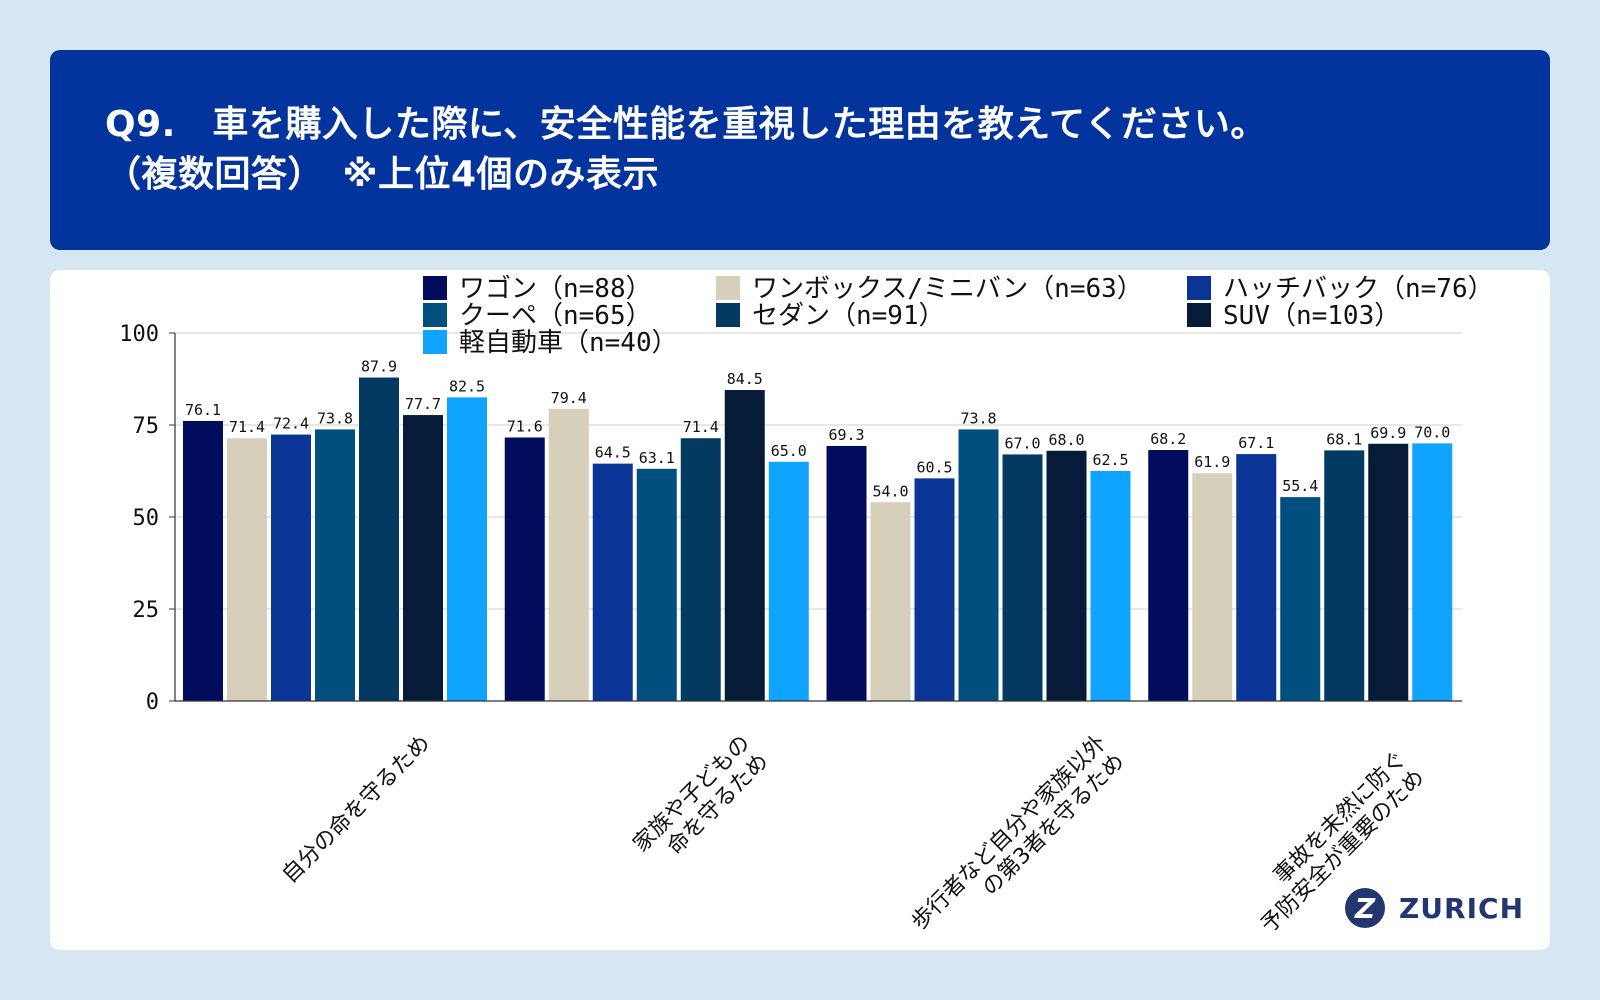  What do you see at coordinates (382, 174) in the screenshot?
I see `question-title-line2: （複数回答） ※上位4個のみ表示` at bounding box center [382, 174].